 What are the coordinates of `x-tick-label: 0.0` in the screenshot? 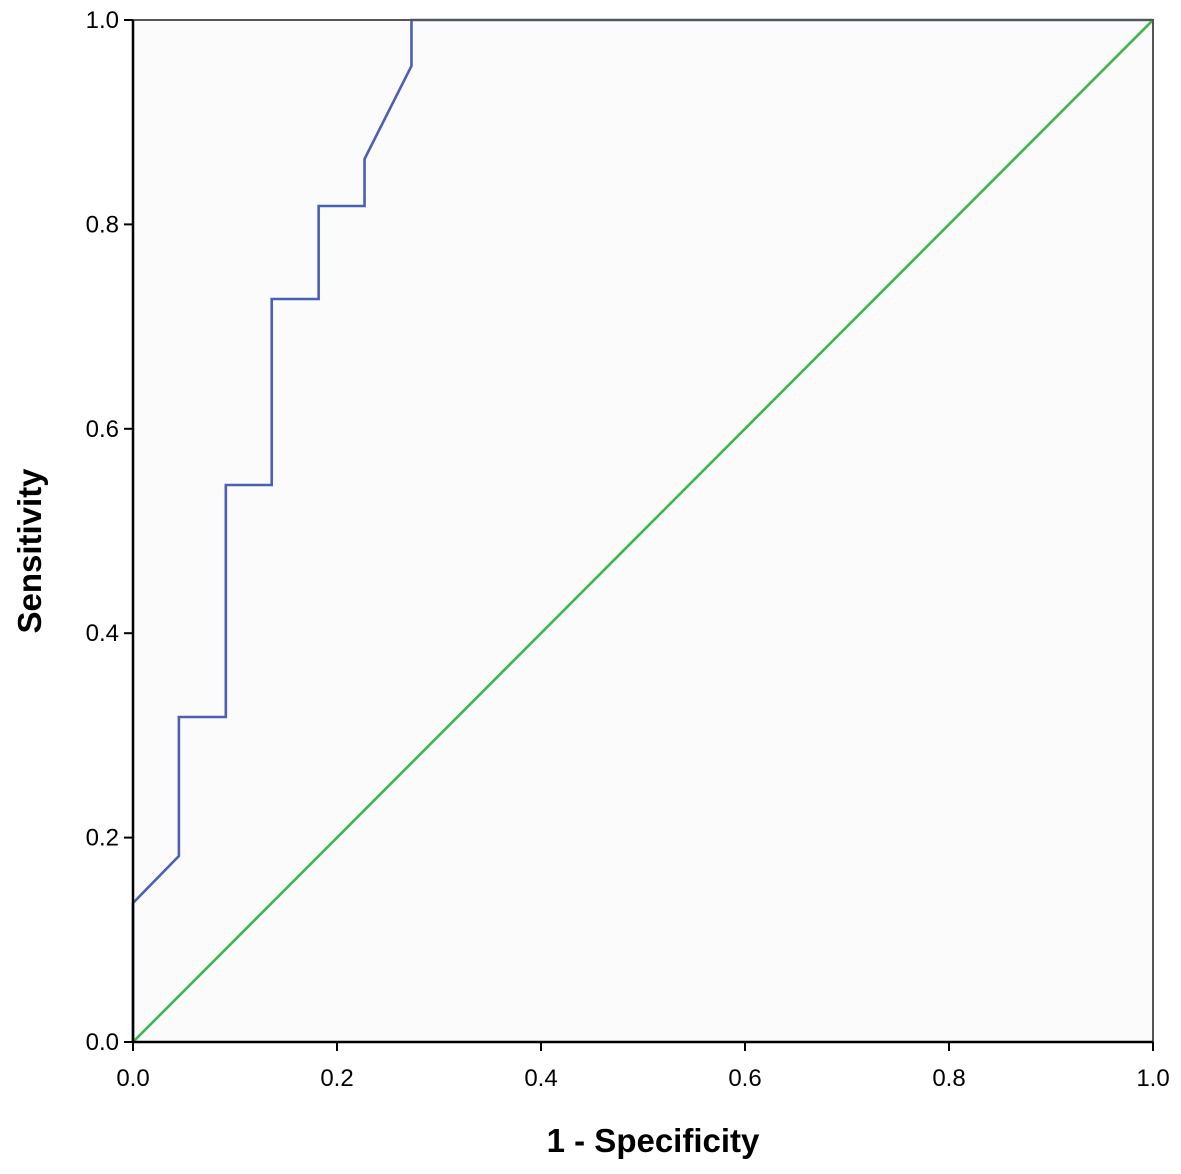 It's located at (132, 1078).